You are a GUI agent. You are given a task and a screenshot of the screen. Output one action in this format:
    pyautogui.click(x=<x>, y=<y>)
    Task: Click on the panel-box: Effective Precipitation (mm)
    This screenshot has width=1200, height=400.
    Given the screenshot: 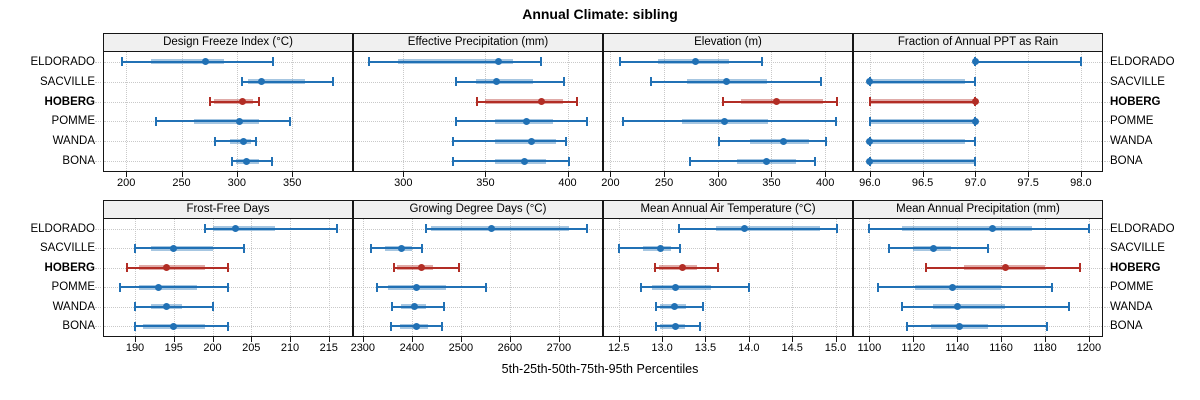 What is the action you would take?
    pyautogui.click(x=478, y=102)
    